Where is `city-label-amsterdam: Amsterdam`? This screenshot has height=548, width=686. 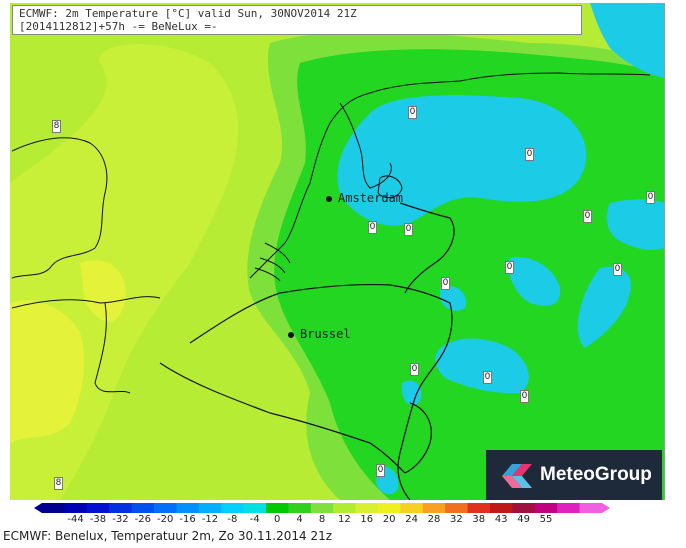
city-label-amsterdam: Amsterdam is located at coordinates (371, 198).